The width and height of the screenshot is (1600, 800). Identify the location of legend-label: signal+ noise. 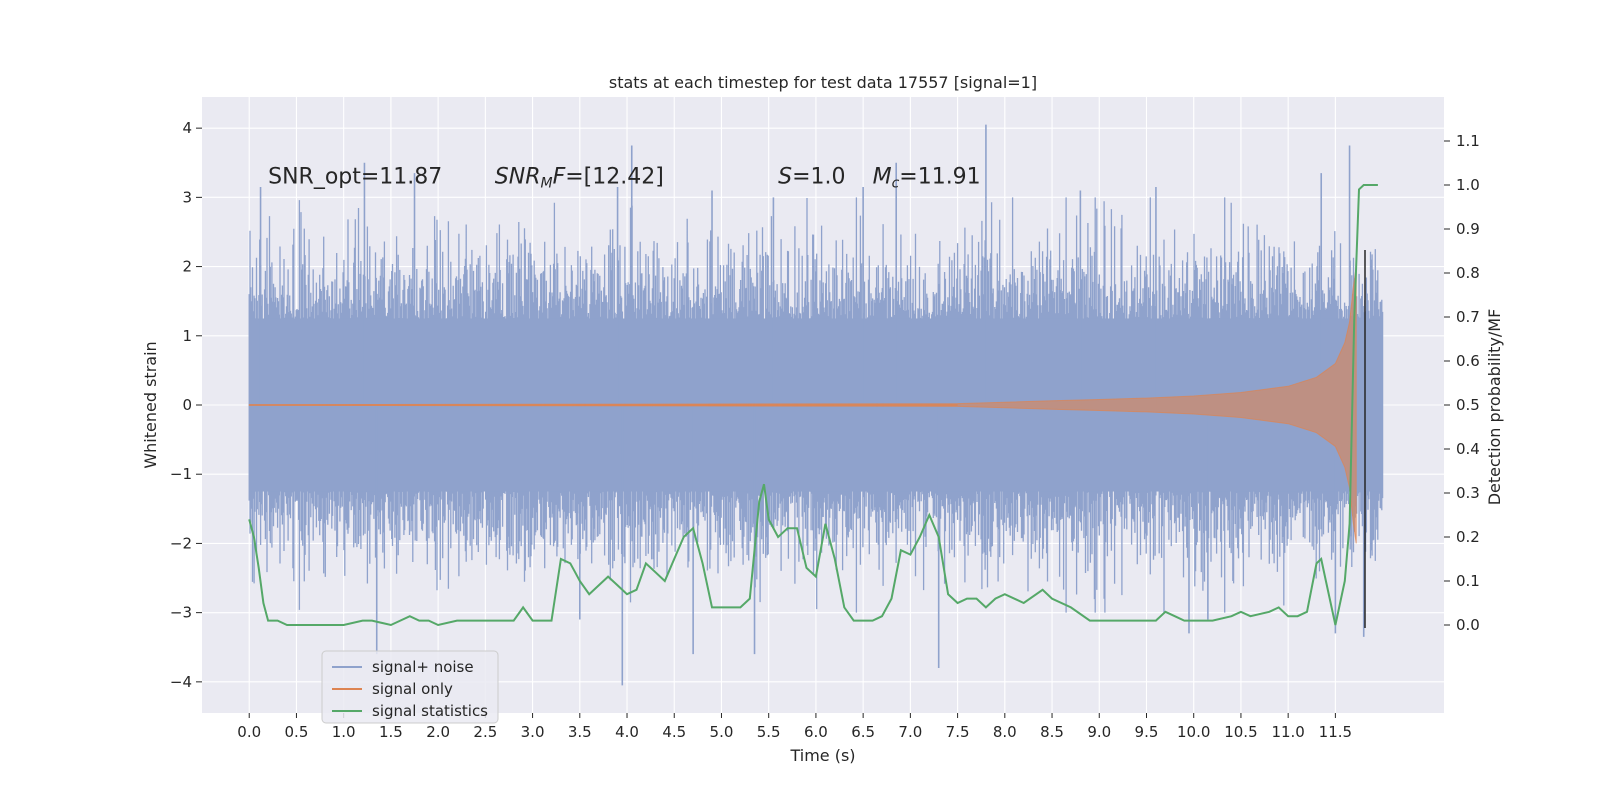
(423, 667).